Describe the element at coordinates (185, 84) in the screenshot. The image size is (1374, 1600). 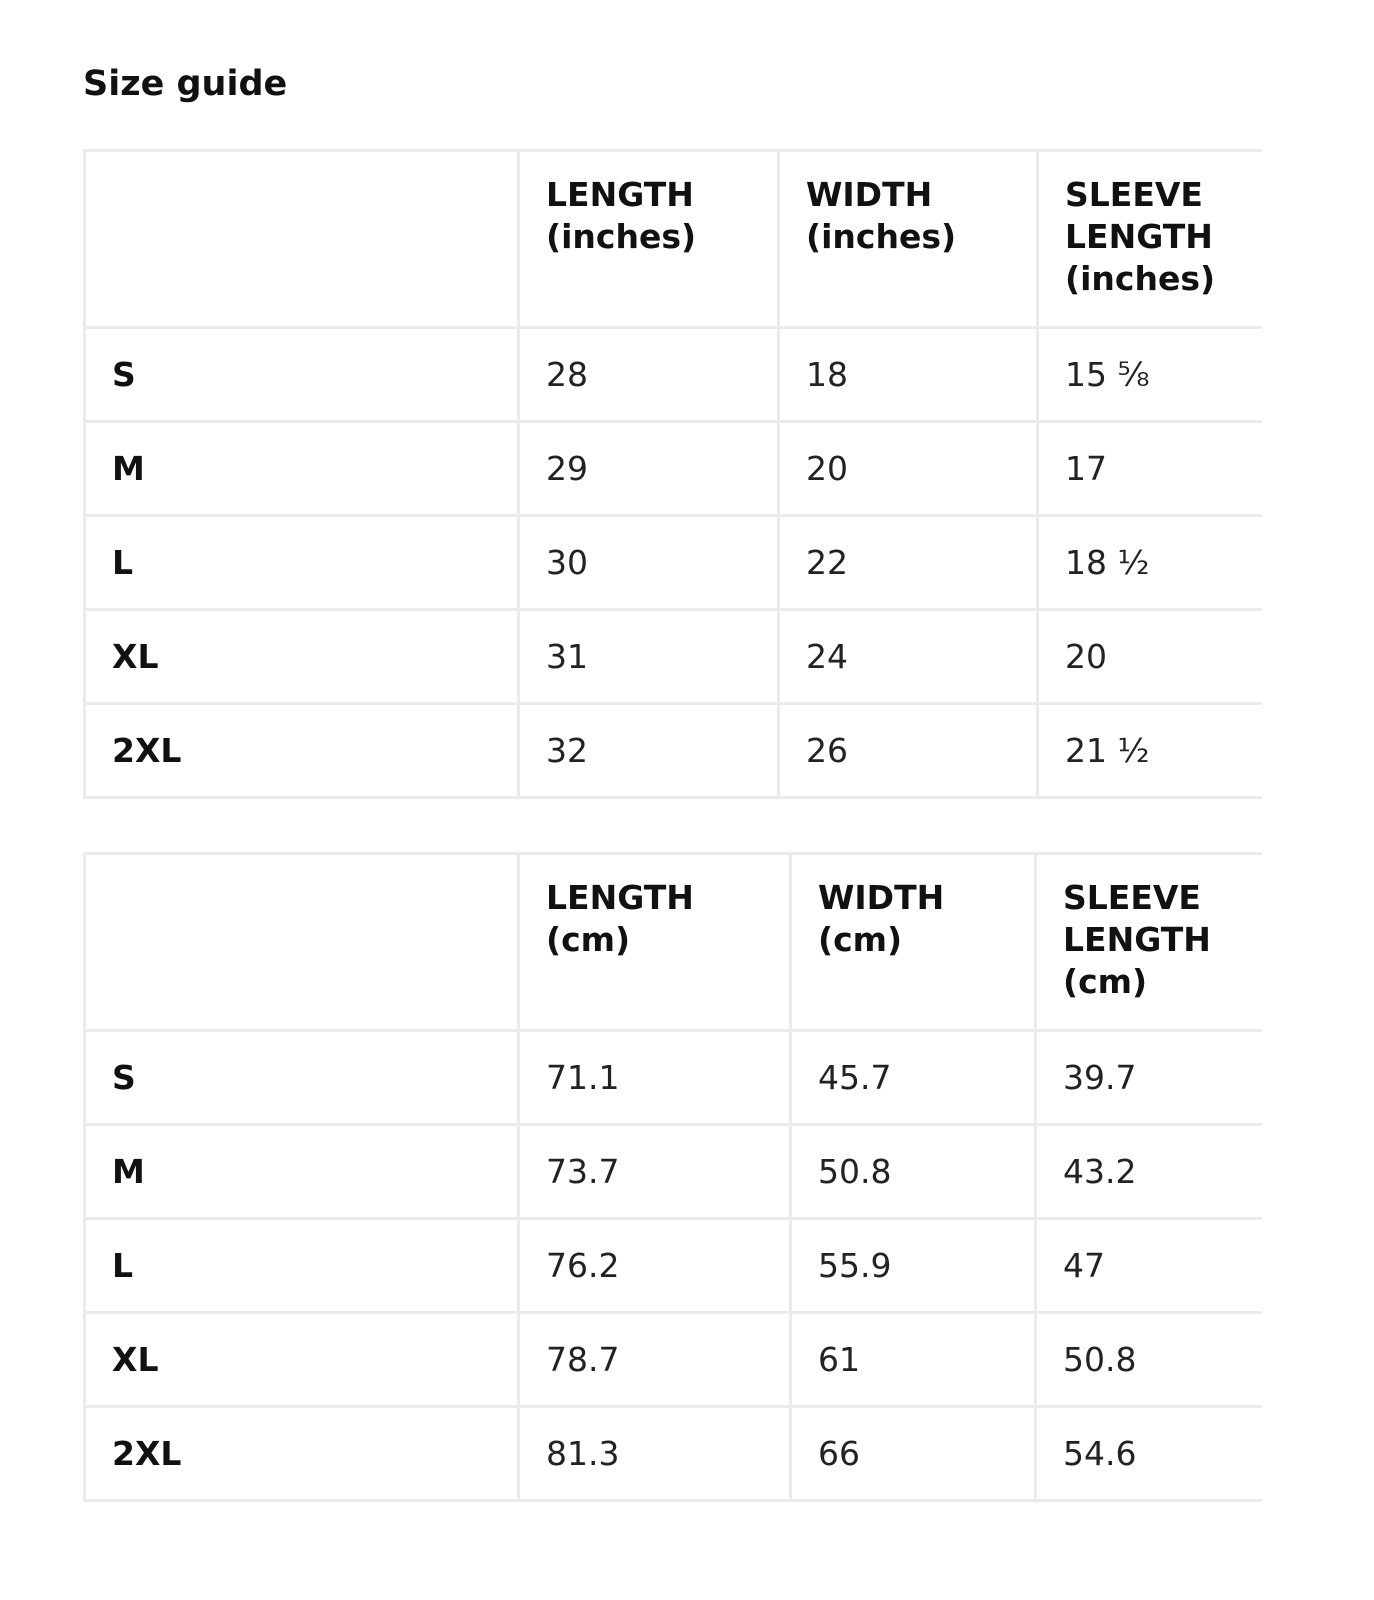
I see `page-title: Size guide` at that location.